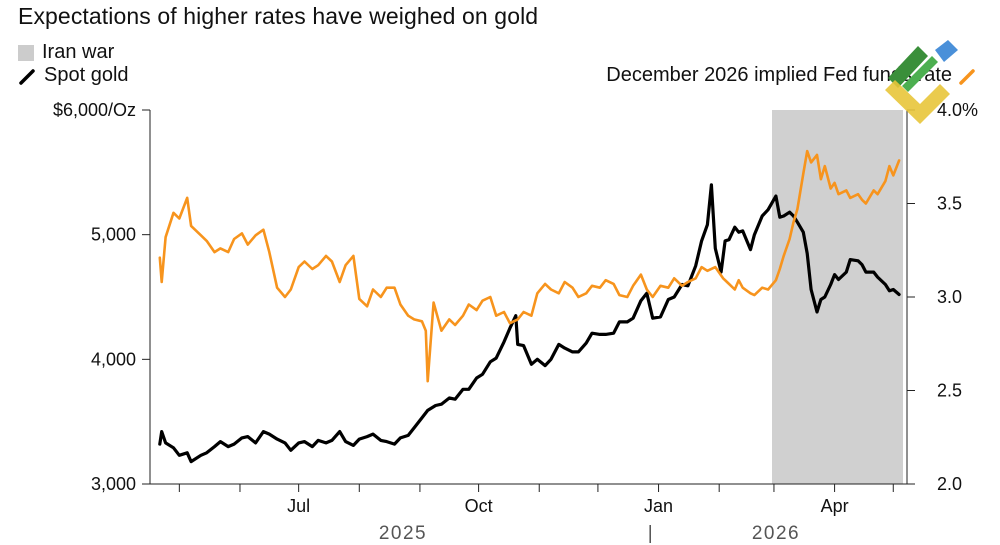 The height and width of the screenshot is (545, 1000). I want to click on right-axis-tick-label: 4.0%, so click(957, 110).